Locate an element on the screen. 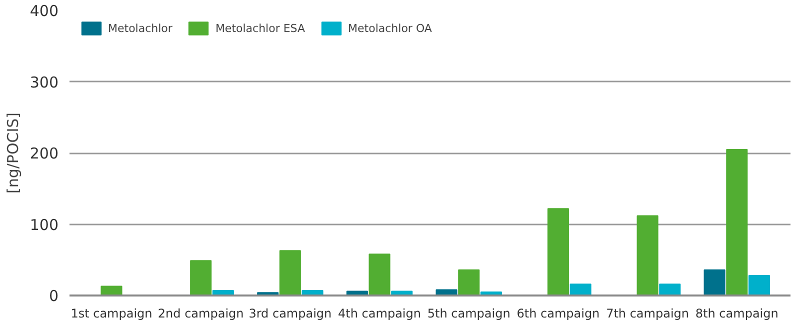  y-axis-title: [ng/POCIS] is located at coordinates (13, 153).